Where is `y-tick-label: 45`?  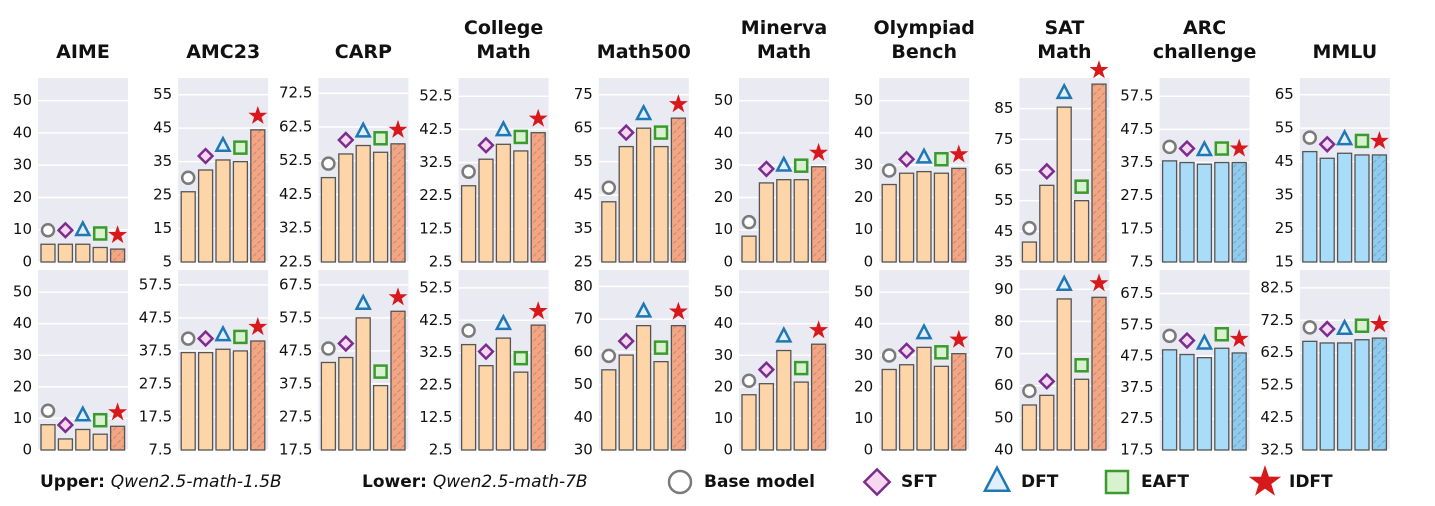
y-tick-label: 45 is located at coordinates (1284, 161).